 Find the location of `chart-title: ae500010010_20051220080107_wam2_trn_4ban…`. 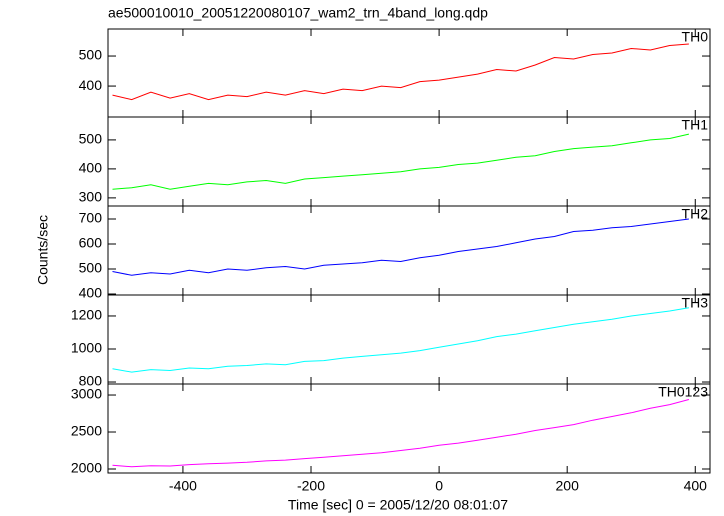

chart-title: ae500010010_20051220080107_wam2_trn_4ban… is located at coordinates (298, 13).